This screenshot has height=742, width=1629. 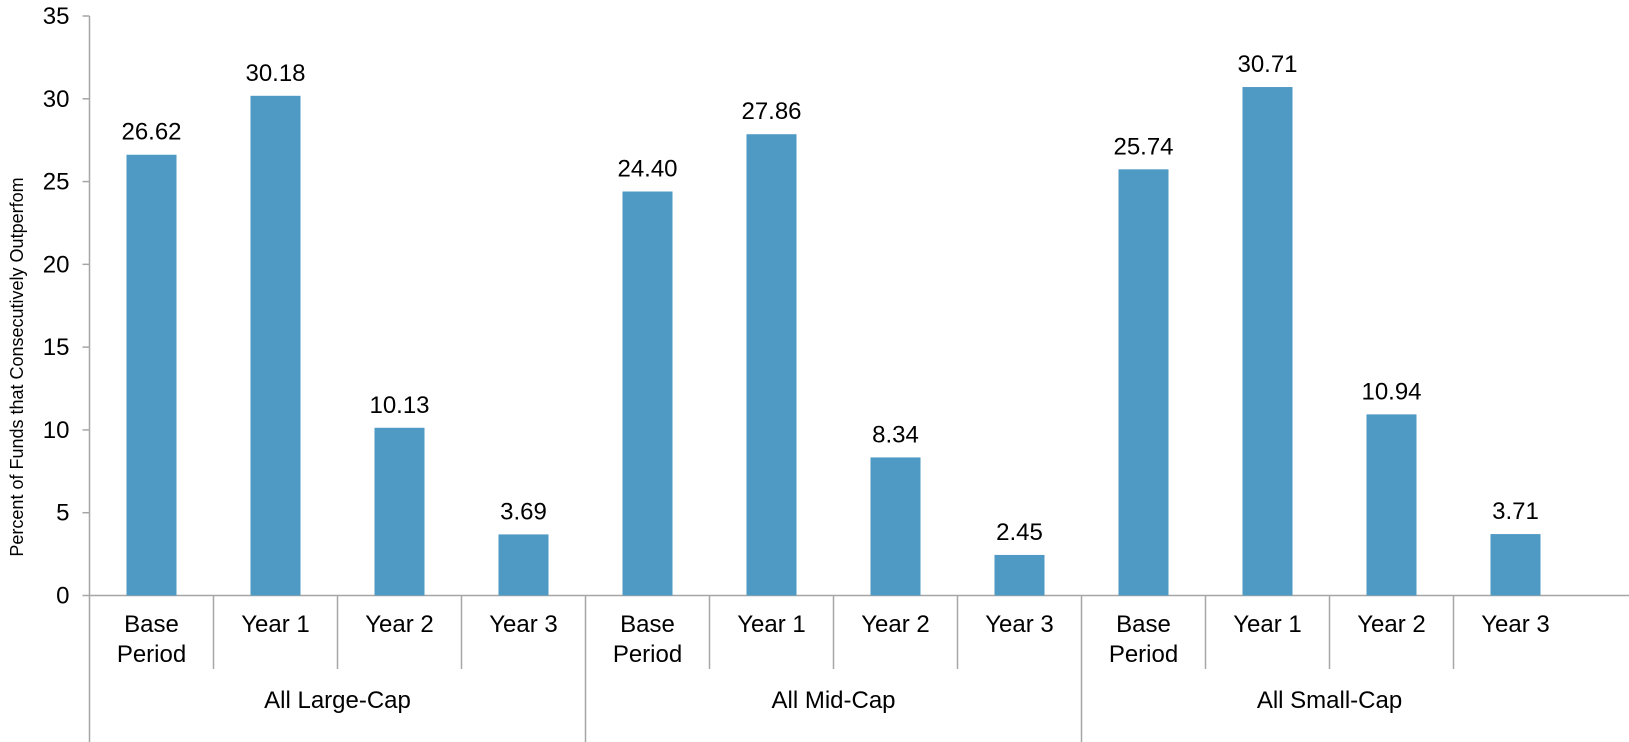 I want to click on y-tick-label: 5, so click(x=62, y=513).